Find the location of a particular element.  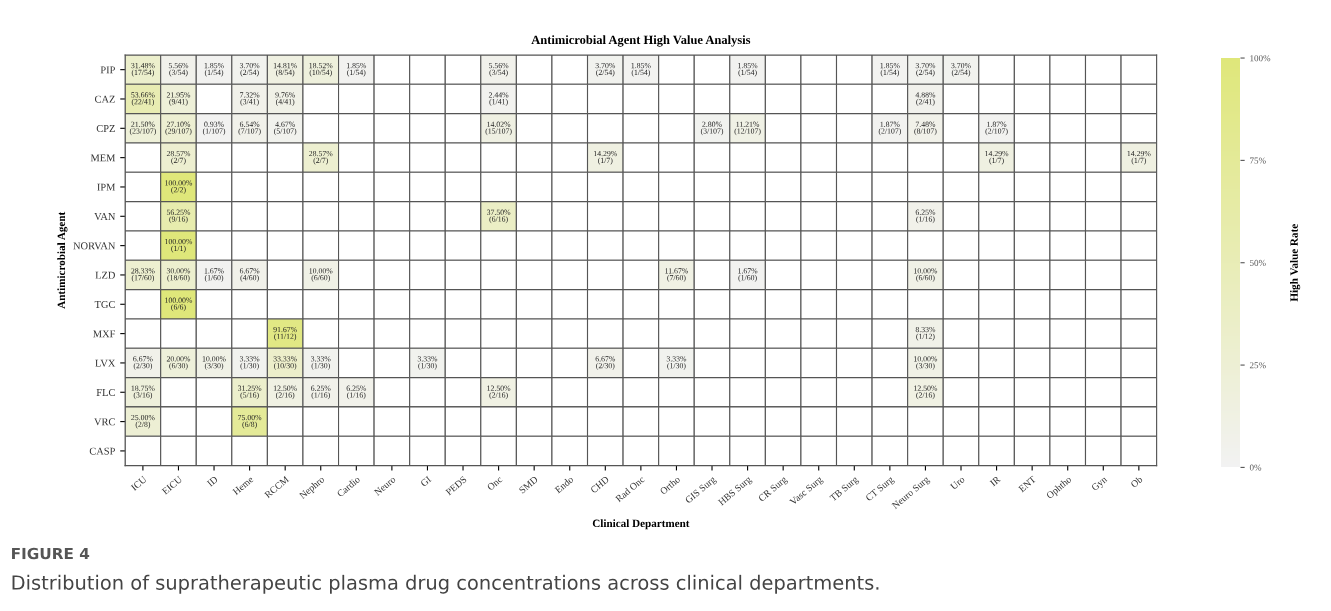

x-tick-label: Ortho is located at coordinates (670, 485).